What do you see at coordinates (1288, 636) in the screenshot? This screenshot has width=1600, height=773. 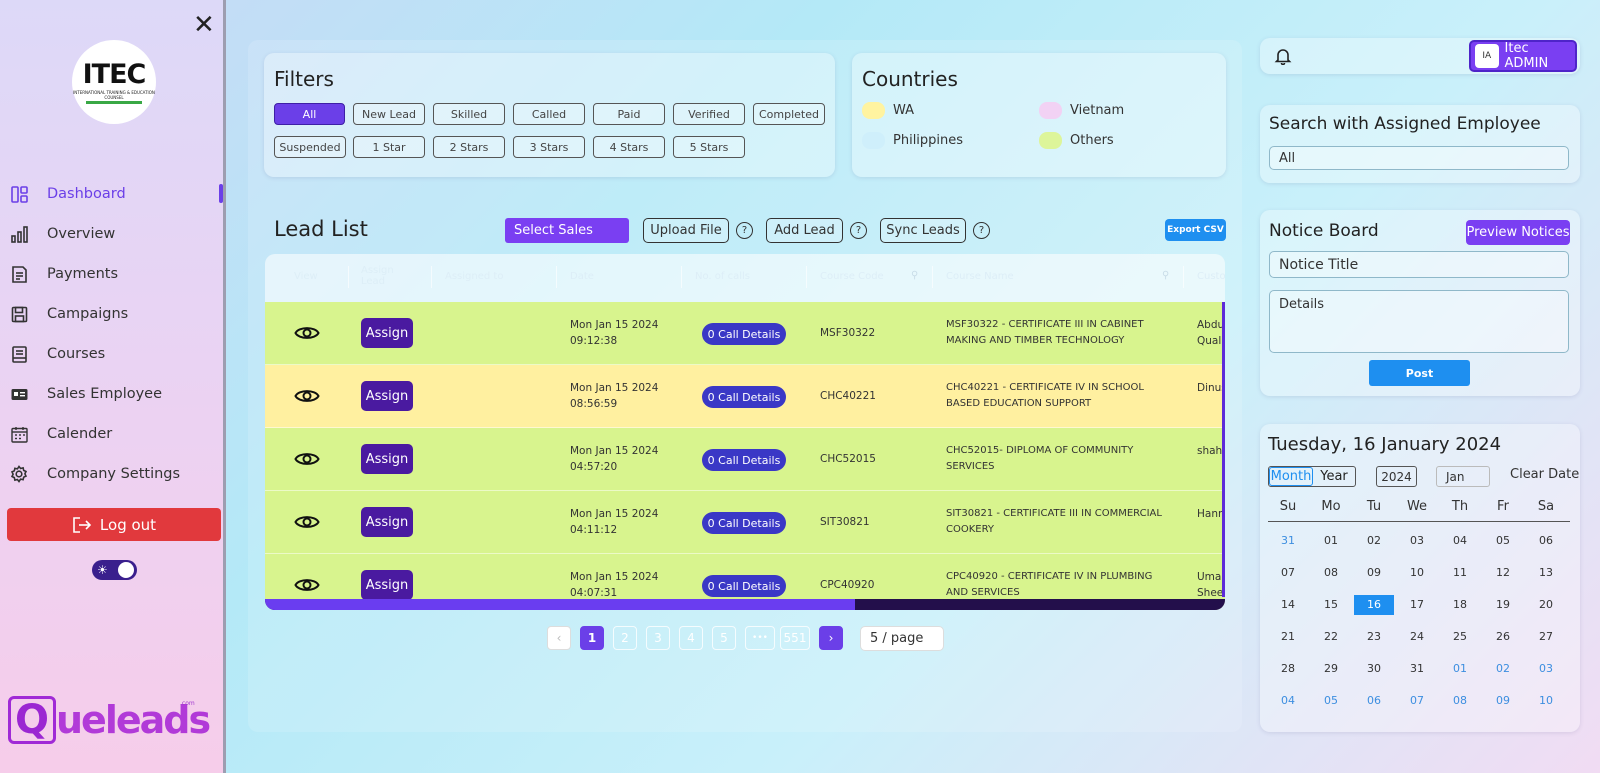 I see `calendar-day: 21` at bounding box center [1288, 636].